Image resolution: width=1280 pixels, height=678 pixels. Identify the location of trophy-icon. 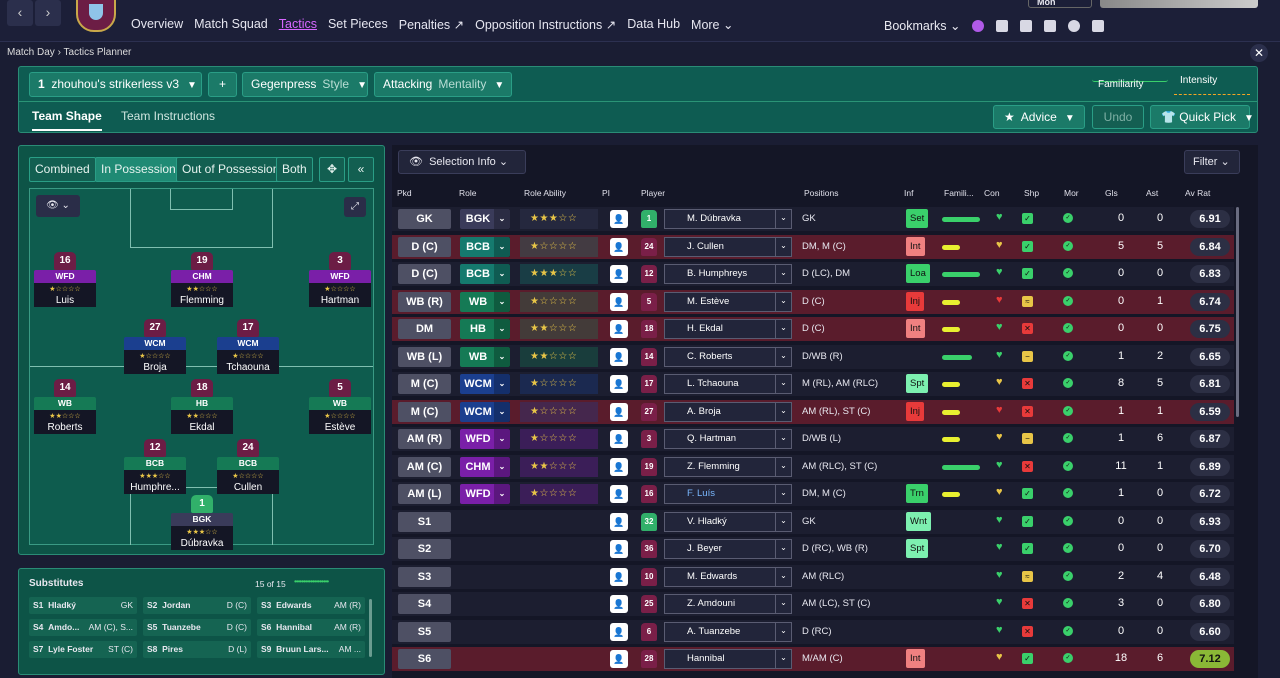
(1098, 25).